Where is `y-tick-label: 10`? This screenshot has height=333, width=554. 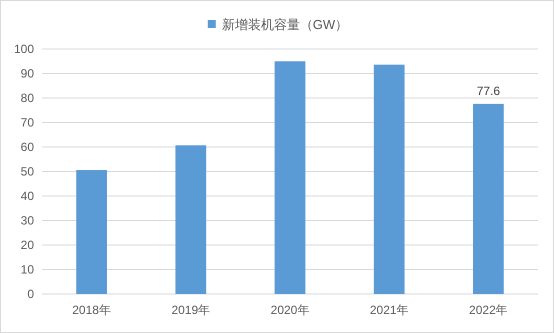
y-tick-label: 10 is located at coordinates (27, 269).